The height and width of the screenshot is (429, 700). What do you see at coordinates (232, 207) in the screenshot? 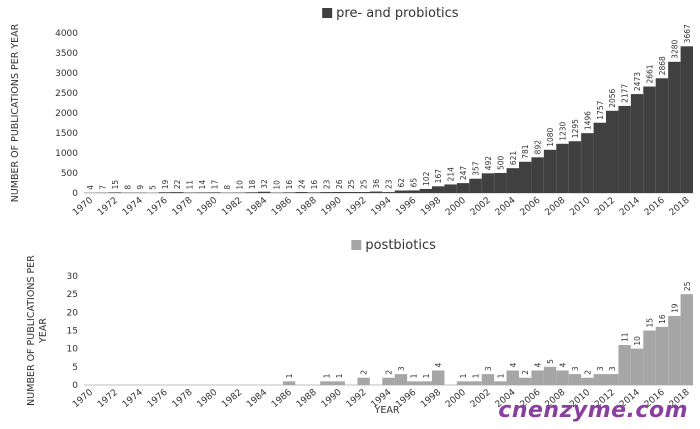
I see `chart1-x-tick-label: 1982` at bounding box center [232, 207].